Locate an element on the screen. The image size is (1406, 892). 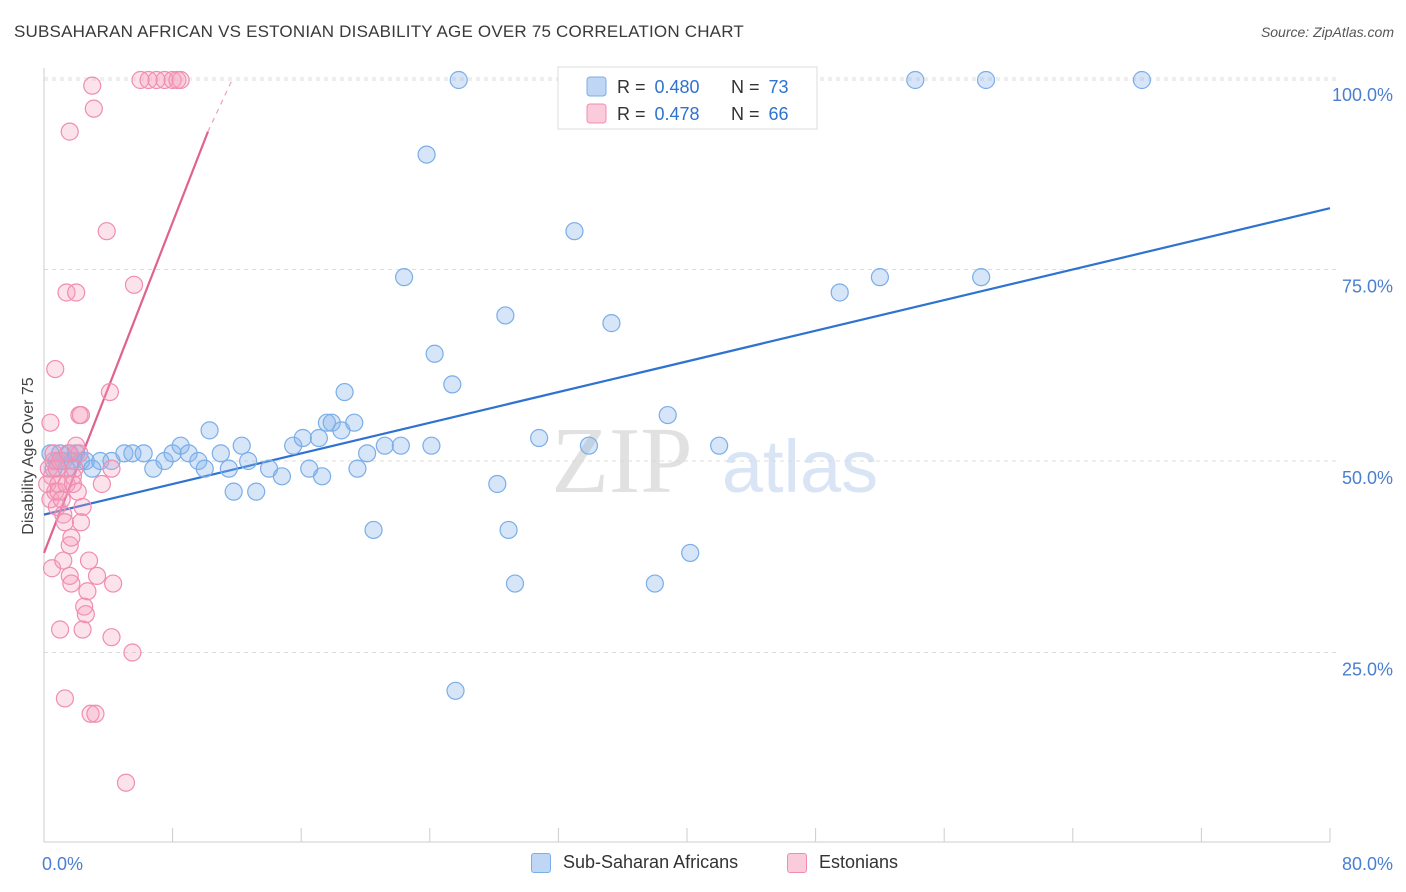
legend-r-value-1: 0.480 is located at coordinates (677, 87).